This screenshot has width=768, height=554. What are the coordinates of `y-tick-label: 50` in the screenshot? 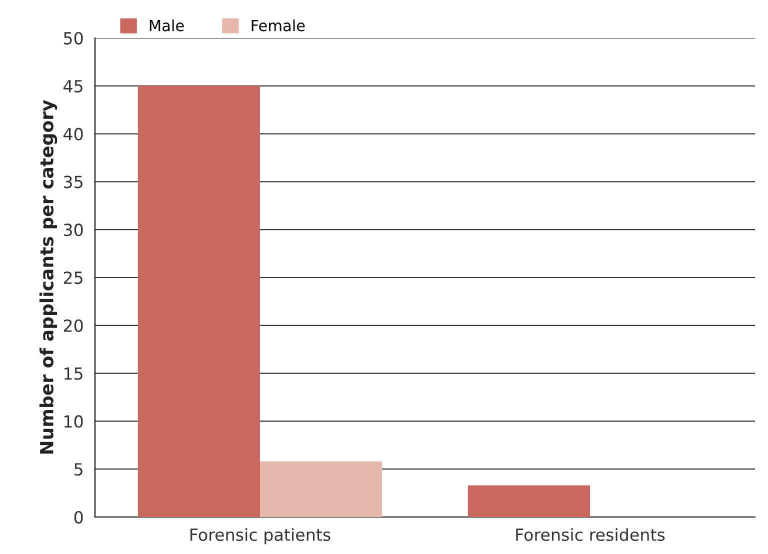 It's located at (73, 38).